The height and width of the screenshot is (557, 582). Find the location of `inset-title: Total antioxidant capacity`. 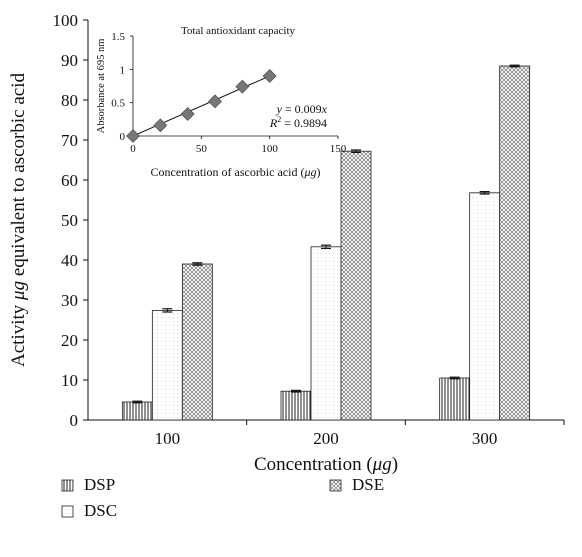

inset-title: Total antioxidant capacity is located at coordinates (238, 31).